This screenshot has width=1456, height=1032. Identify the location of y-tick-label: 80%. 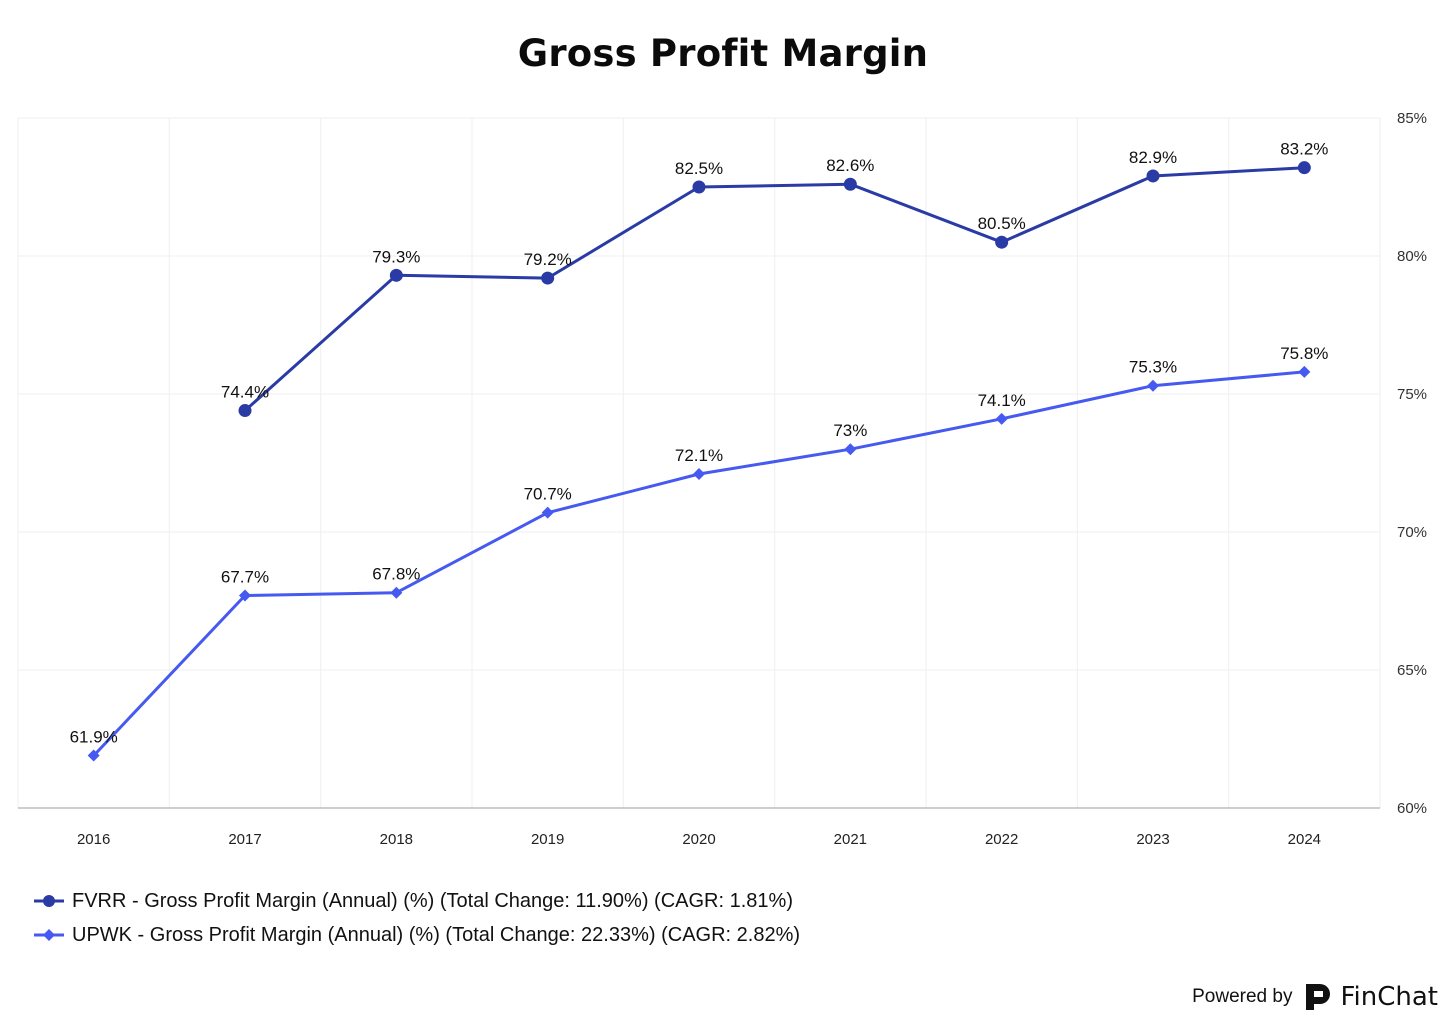
(1412, 256).